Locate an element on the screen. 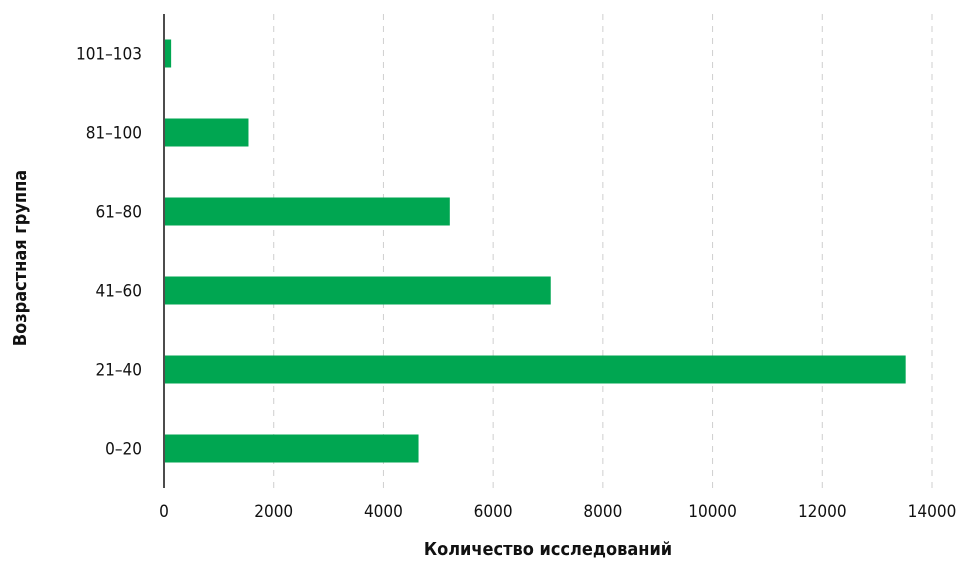 This screenshot has height=566, width=963. x-tick-label: 2000 is located at coordinates (273, 512).